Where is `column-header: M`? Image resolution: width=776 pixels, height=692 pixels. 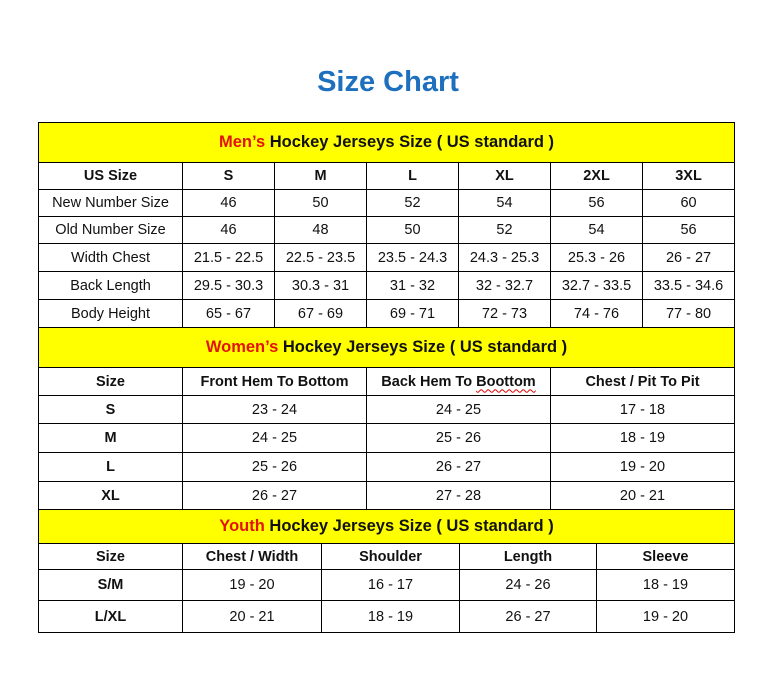
column-header: M is located at coordinates (320, 176).